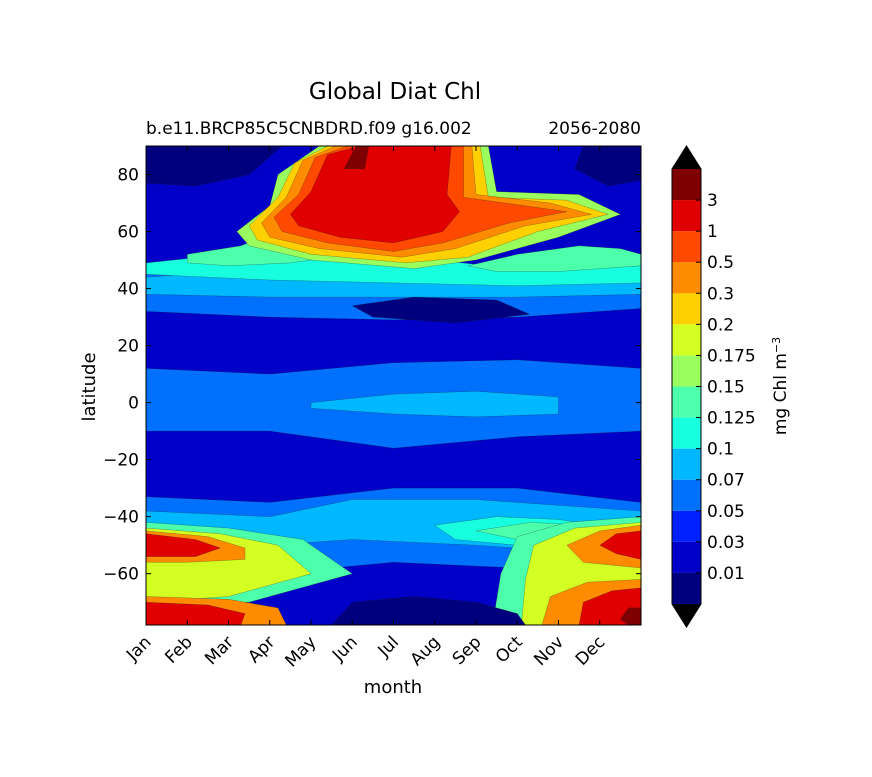  What do you see at coordinates (781, 394) in the screenshot?
I see `colorbar-label-text: mg Chl m` at bounding box center [781, 394].